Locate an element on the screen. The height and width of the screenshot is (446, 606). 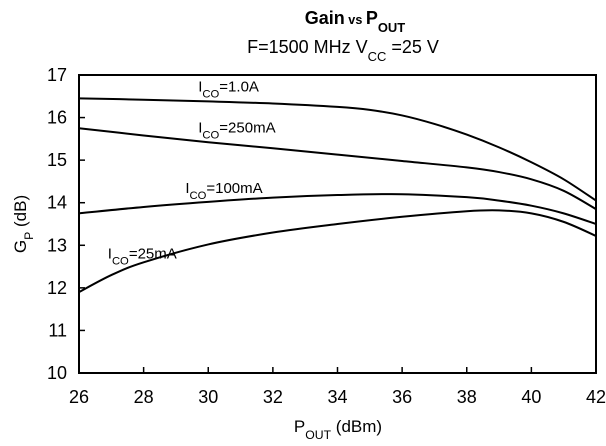
y-tick-label: 11 is located at coordinates (57, 330).